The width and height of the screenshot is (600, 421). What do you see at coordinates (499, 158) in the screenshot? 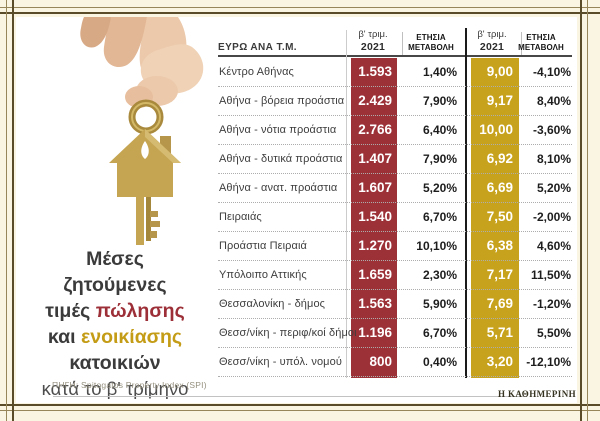
I see `rent-price-value: 6,92` at bounding box center [499, 158].